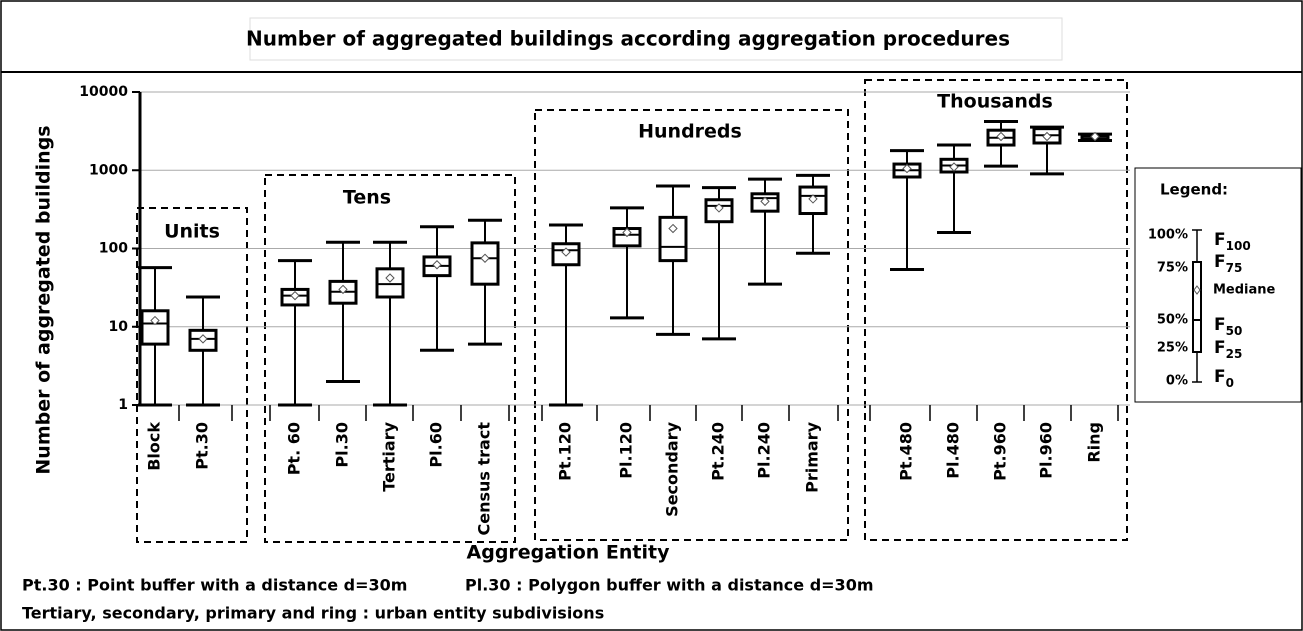  I want to click on title-box, so click(656, 39).